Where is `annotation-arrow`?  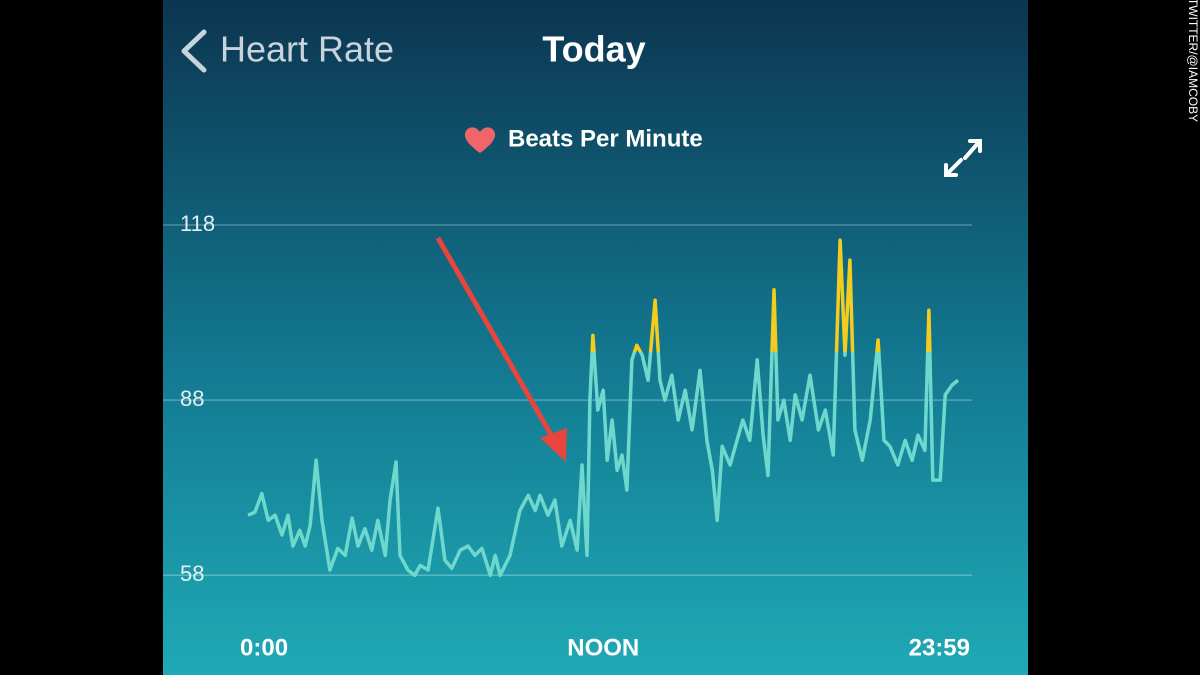 annotation-arrow is located at coordinates (501, 349).